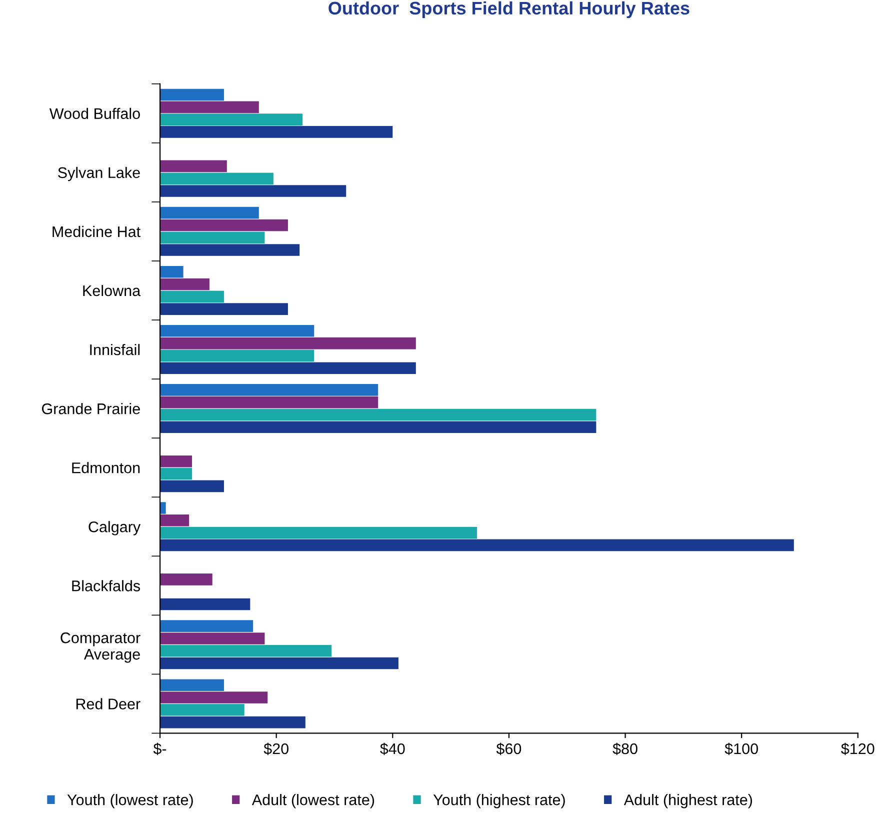  What do you see at coordinates (625, 749) in the screenshot?
I see `x-tick-label: $80` at bounding box center [625, 749].